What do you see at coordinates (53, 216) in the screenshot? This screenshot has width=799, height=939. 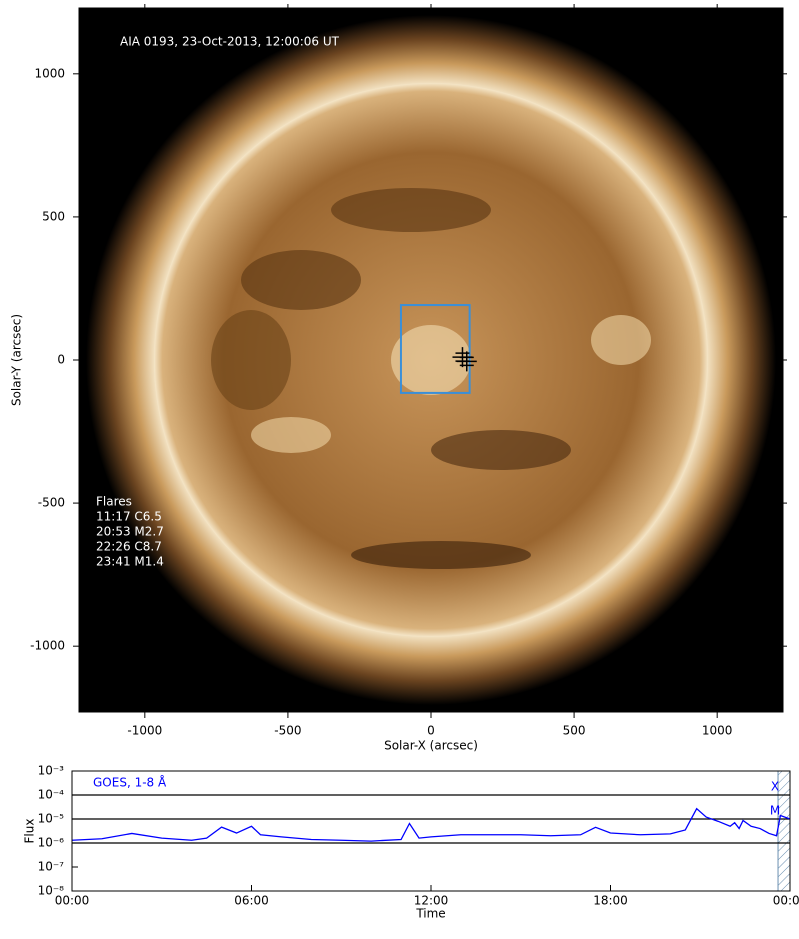 I see `y-tick-label: 500` at bounding box center [53, 216].